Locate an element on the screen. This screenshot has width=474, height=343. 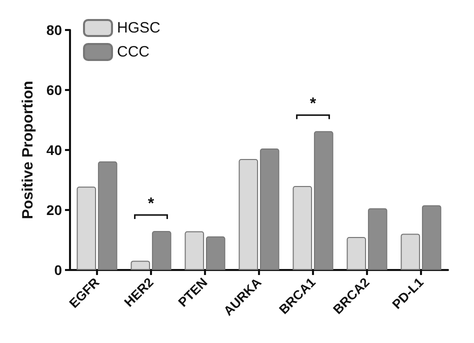
legend-label: HGSC is located at coordinates (139, 28).